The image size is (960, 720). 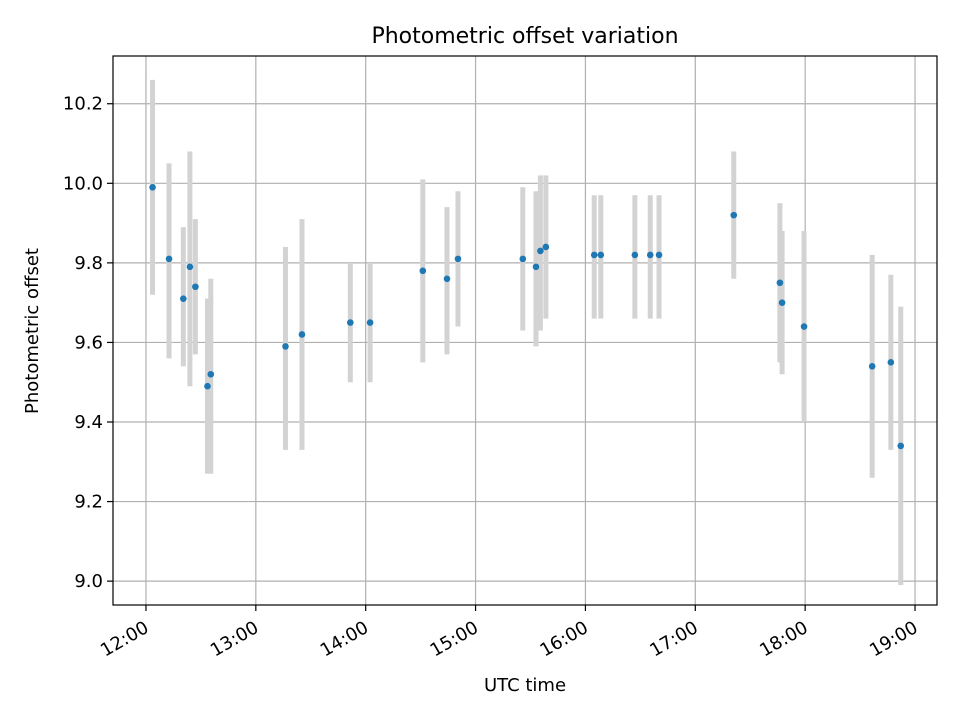 I want to click on x-axis-label: UTC time, so click(x=525, y=685).